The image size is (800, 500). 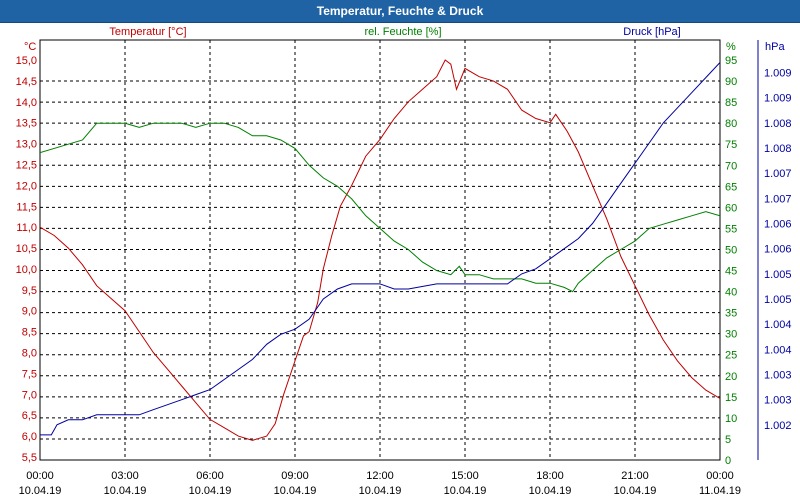 I want to click on temperature-tick-label: 5,5, so click(x=29, y=458).